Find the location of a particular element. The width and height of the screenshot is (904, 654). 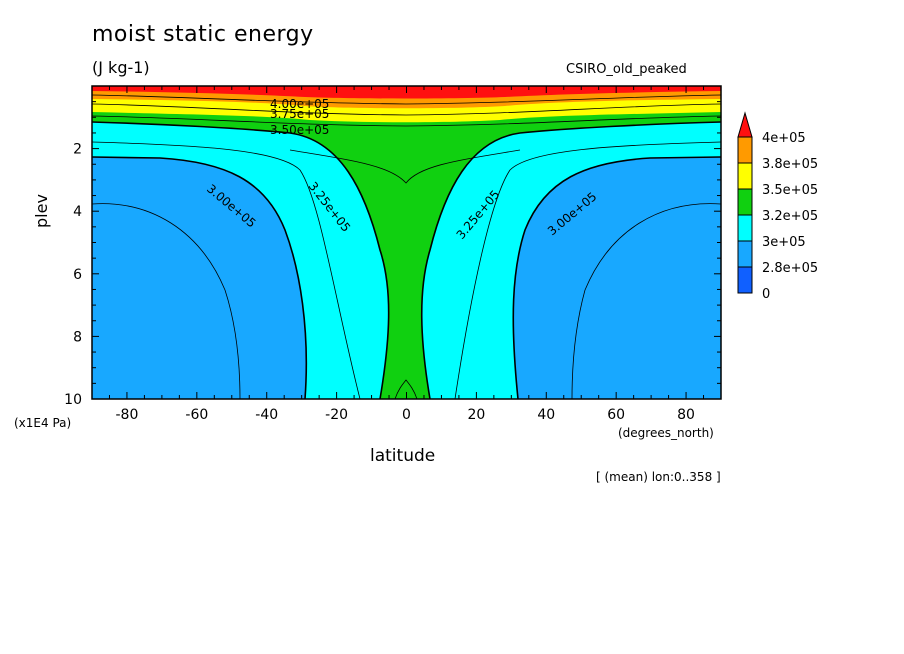

colorbar-label: 3.2e+05 is located at coordinates (790, 216).